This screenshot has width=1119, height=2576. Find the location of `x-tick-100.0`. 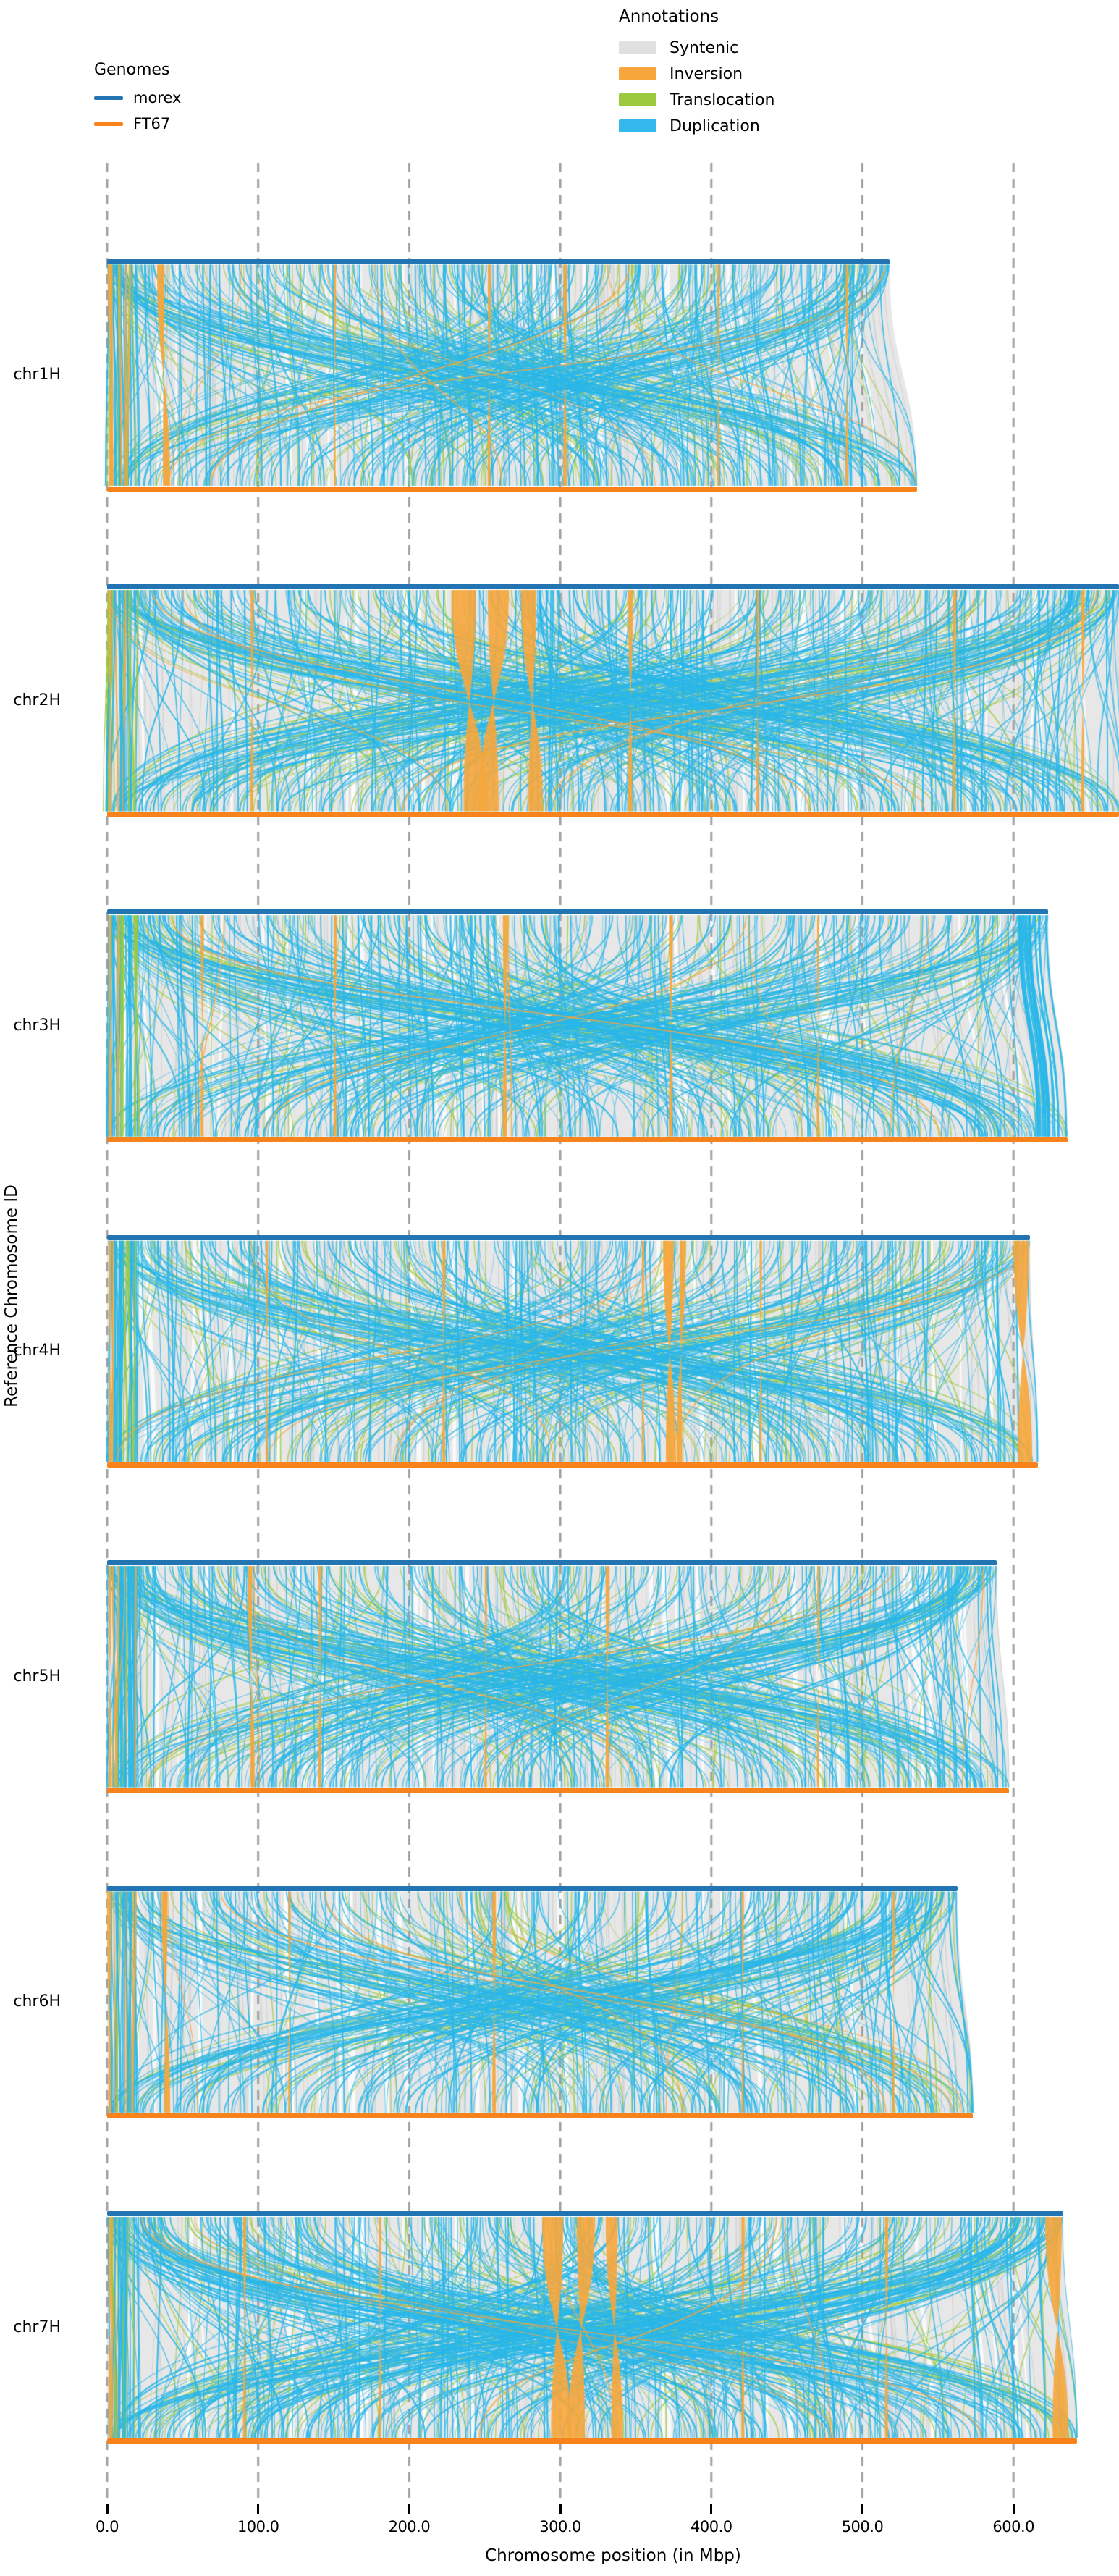

x-tick-100.0 is located at coordinates (258, 2509).